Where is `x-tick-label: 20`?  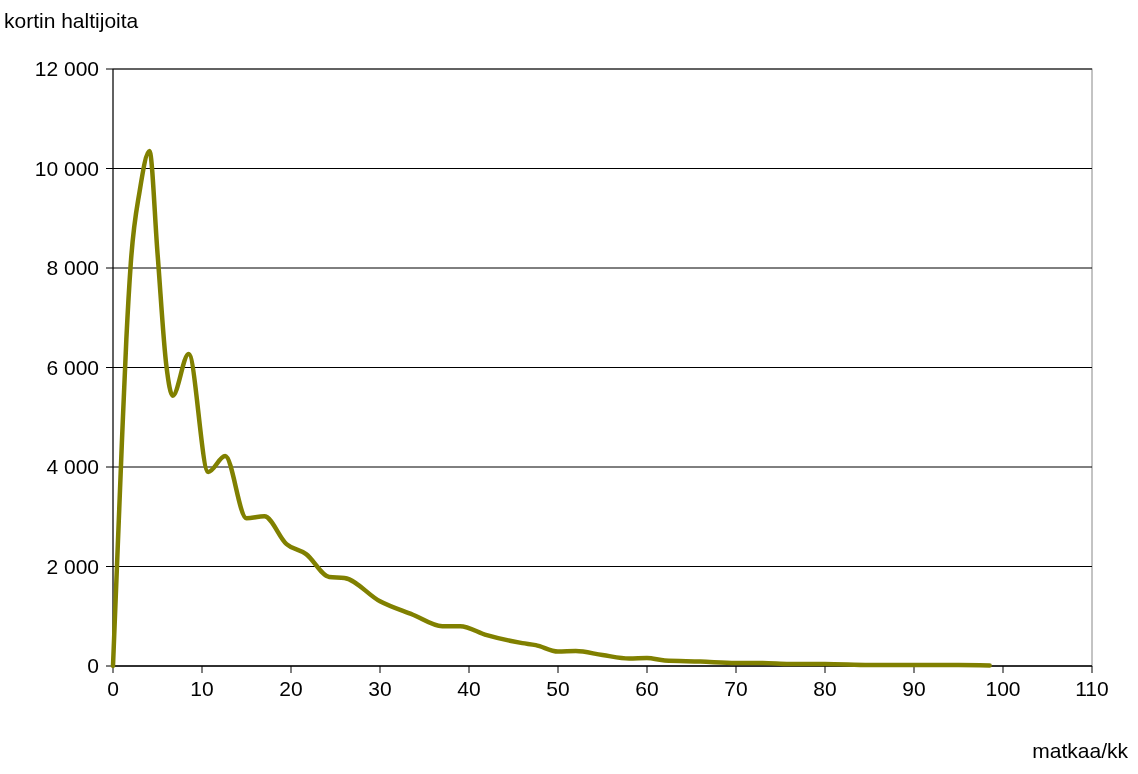 x-tick-label: 20 is located at coordinates (291, 688).